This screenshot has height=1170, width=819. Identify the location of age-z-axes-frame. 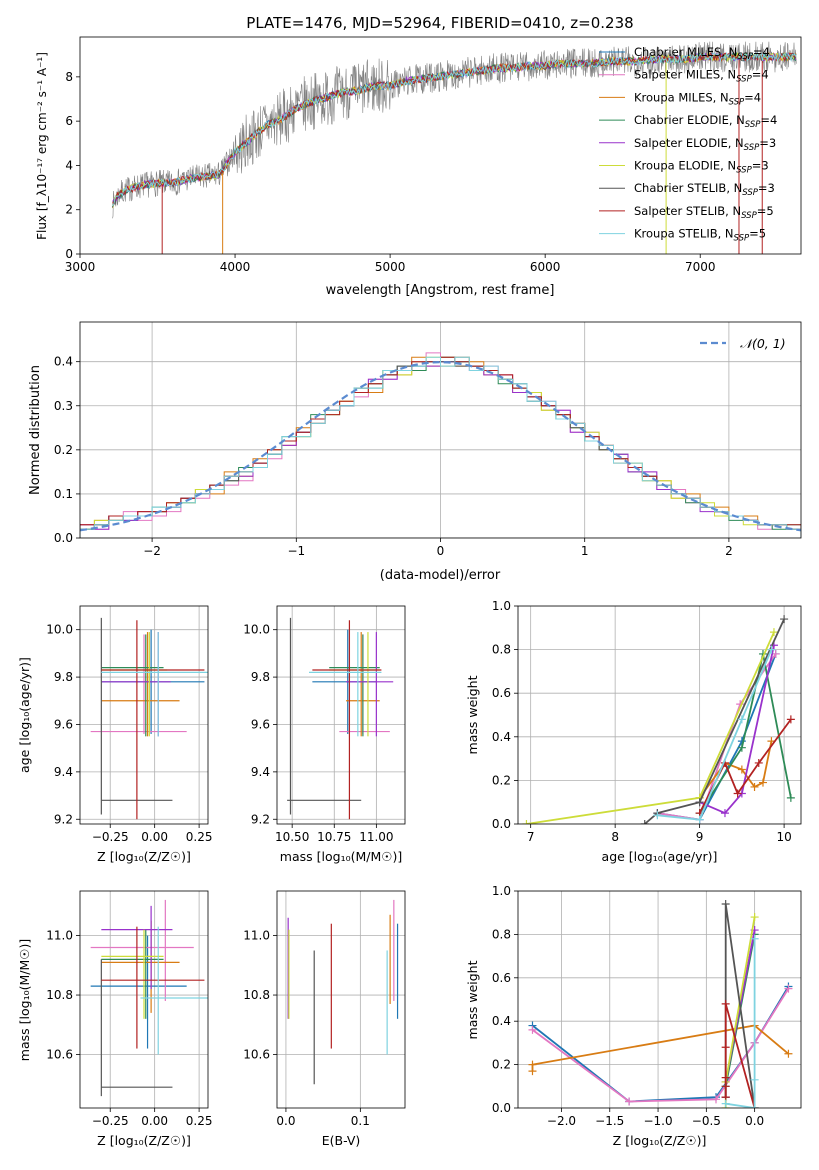
(144, 715).